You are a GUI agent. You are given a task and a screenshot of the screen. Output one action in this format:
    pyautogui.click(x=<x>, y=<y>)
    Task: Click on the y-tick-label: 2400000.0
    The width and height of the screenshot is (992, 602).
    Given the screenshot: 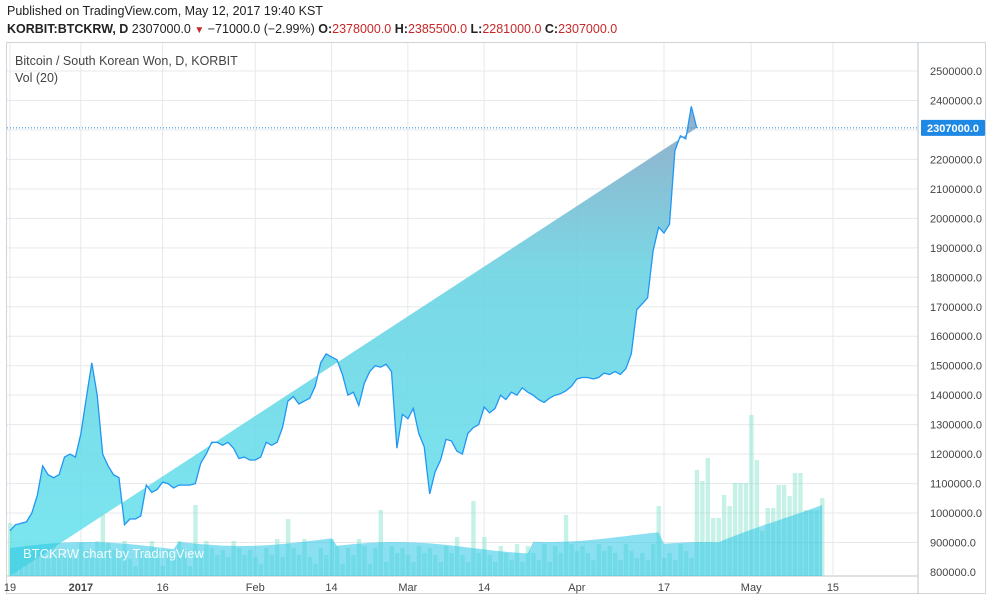 What is the action you would take?
    pyautogui.click(x=956, y=101)
    